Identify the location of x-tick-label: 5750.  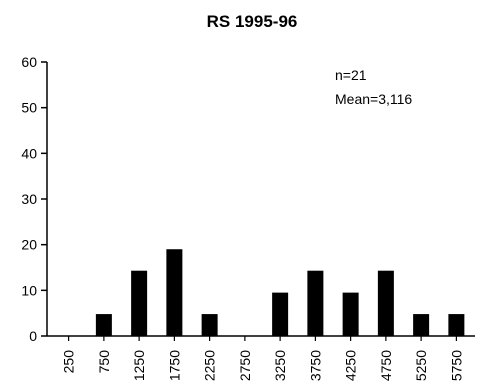
(456, 365).